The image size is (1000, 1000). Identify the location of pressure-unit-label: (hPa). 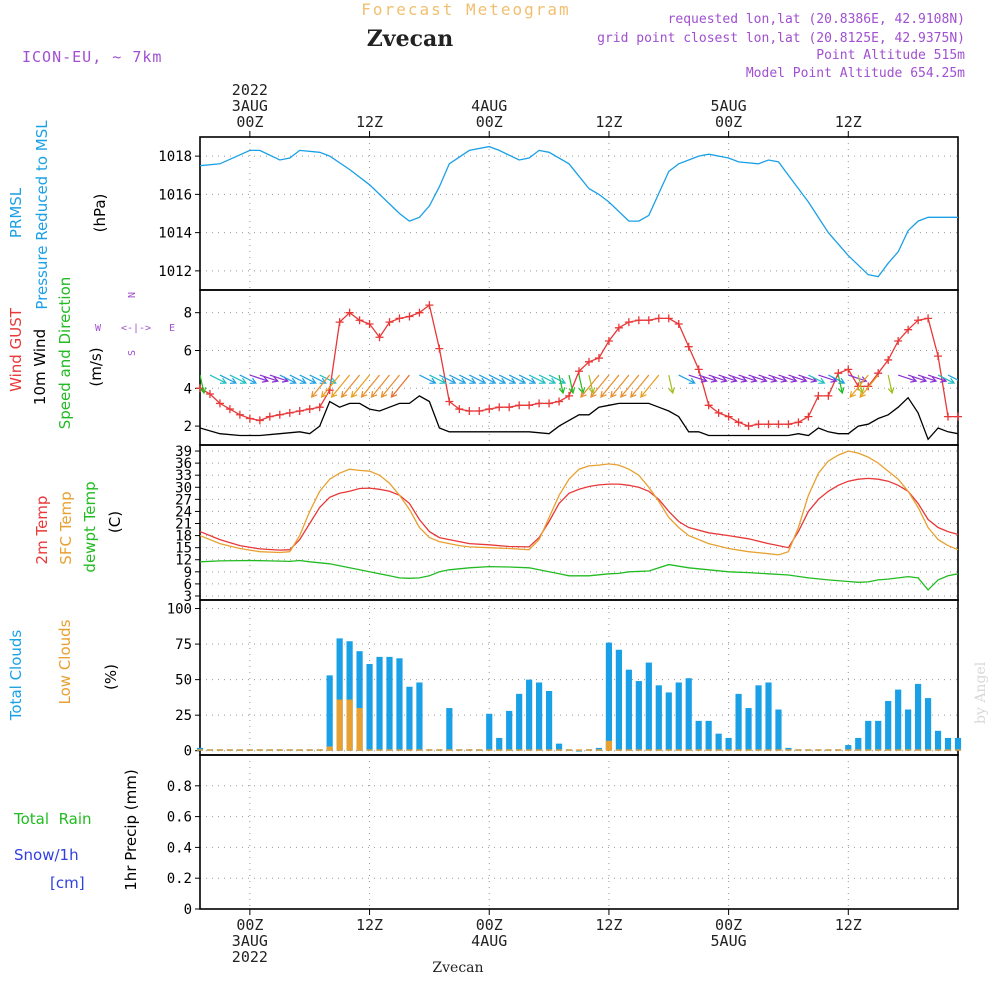
(100, 213).